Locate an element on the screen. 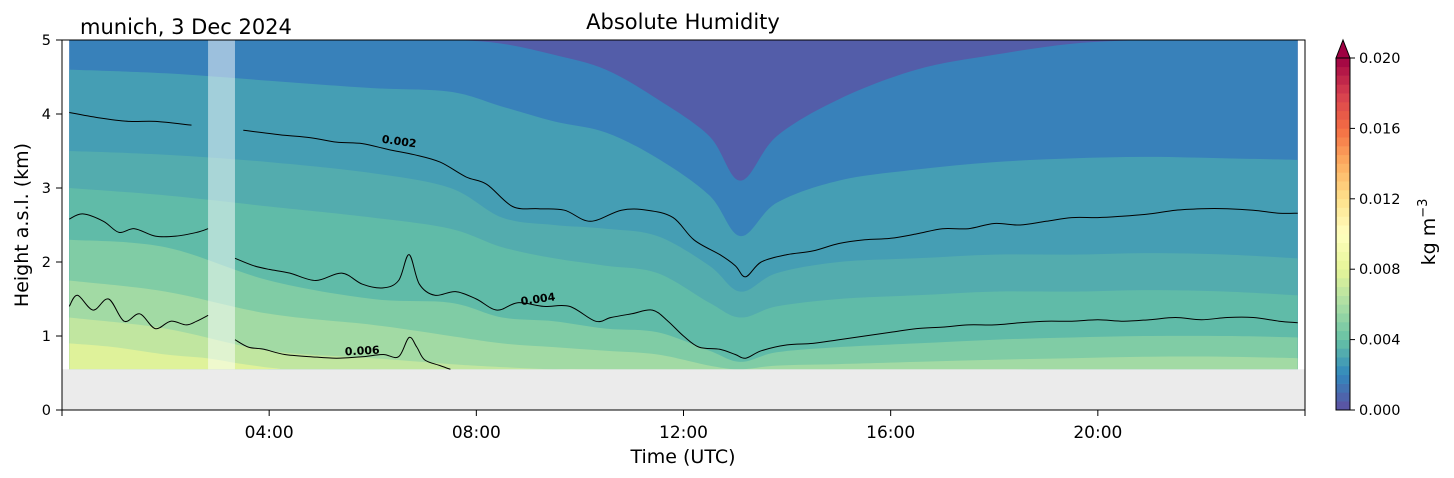 This screenshot has width=1454, height=478. x-tick-label: 08:00 is located at coordinates (476, 433).